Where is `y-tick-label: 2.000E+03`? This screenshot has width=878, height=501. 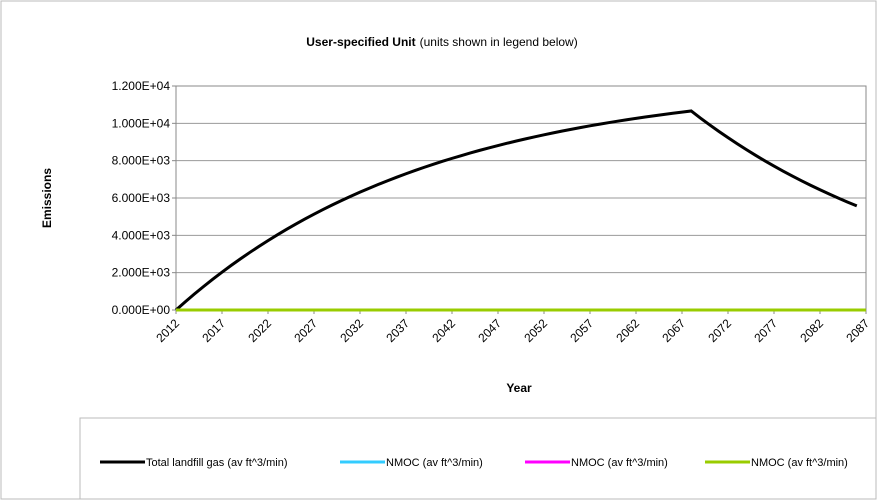
y-tick-label: 2.000E+03 is located at coordinates (141, 273).